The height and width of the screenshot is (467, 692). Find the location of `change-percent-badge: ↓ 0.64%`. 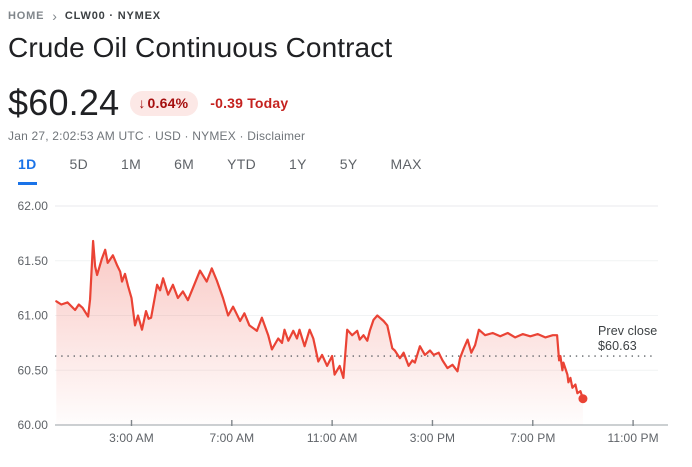

change-percent-badge: ↓ 0.64% is located at coordinates (164, 103).